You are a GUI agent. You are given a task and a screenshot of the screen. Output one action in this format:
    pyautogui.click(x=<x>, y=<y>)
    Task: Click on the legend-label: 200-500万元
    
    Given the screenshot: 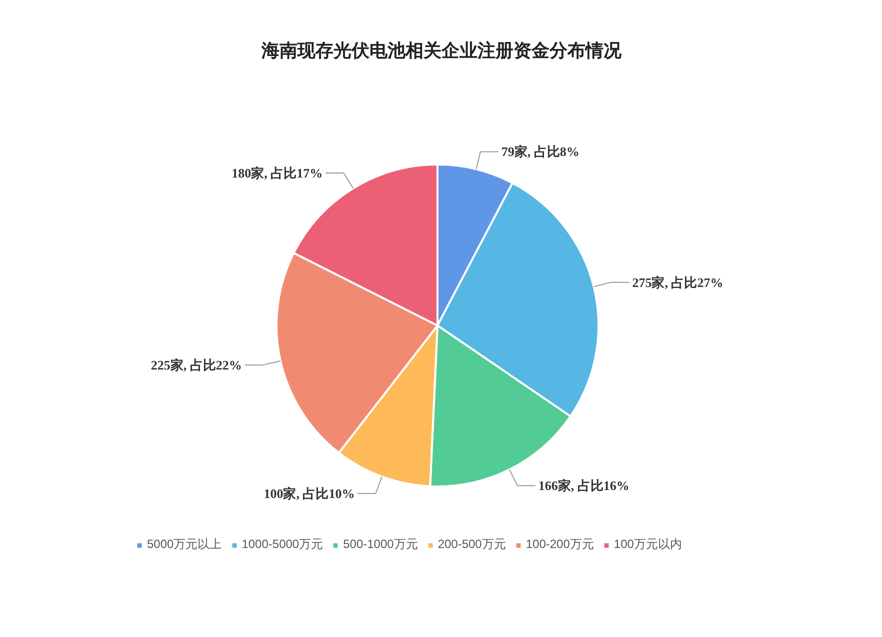 What is the action you would take?
    pyautogui.click(x=472, y=544)
    